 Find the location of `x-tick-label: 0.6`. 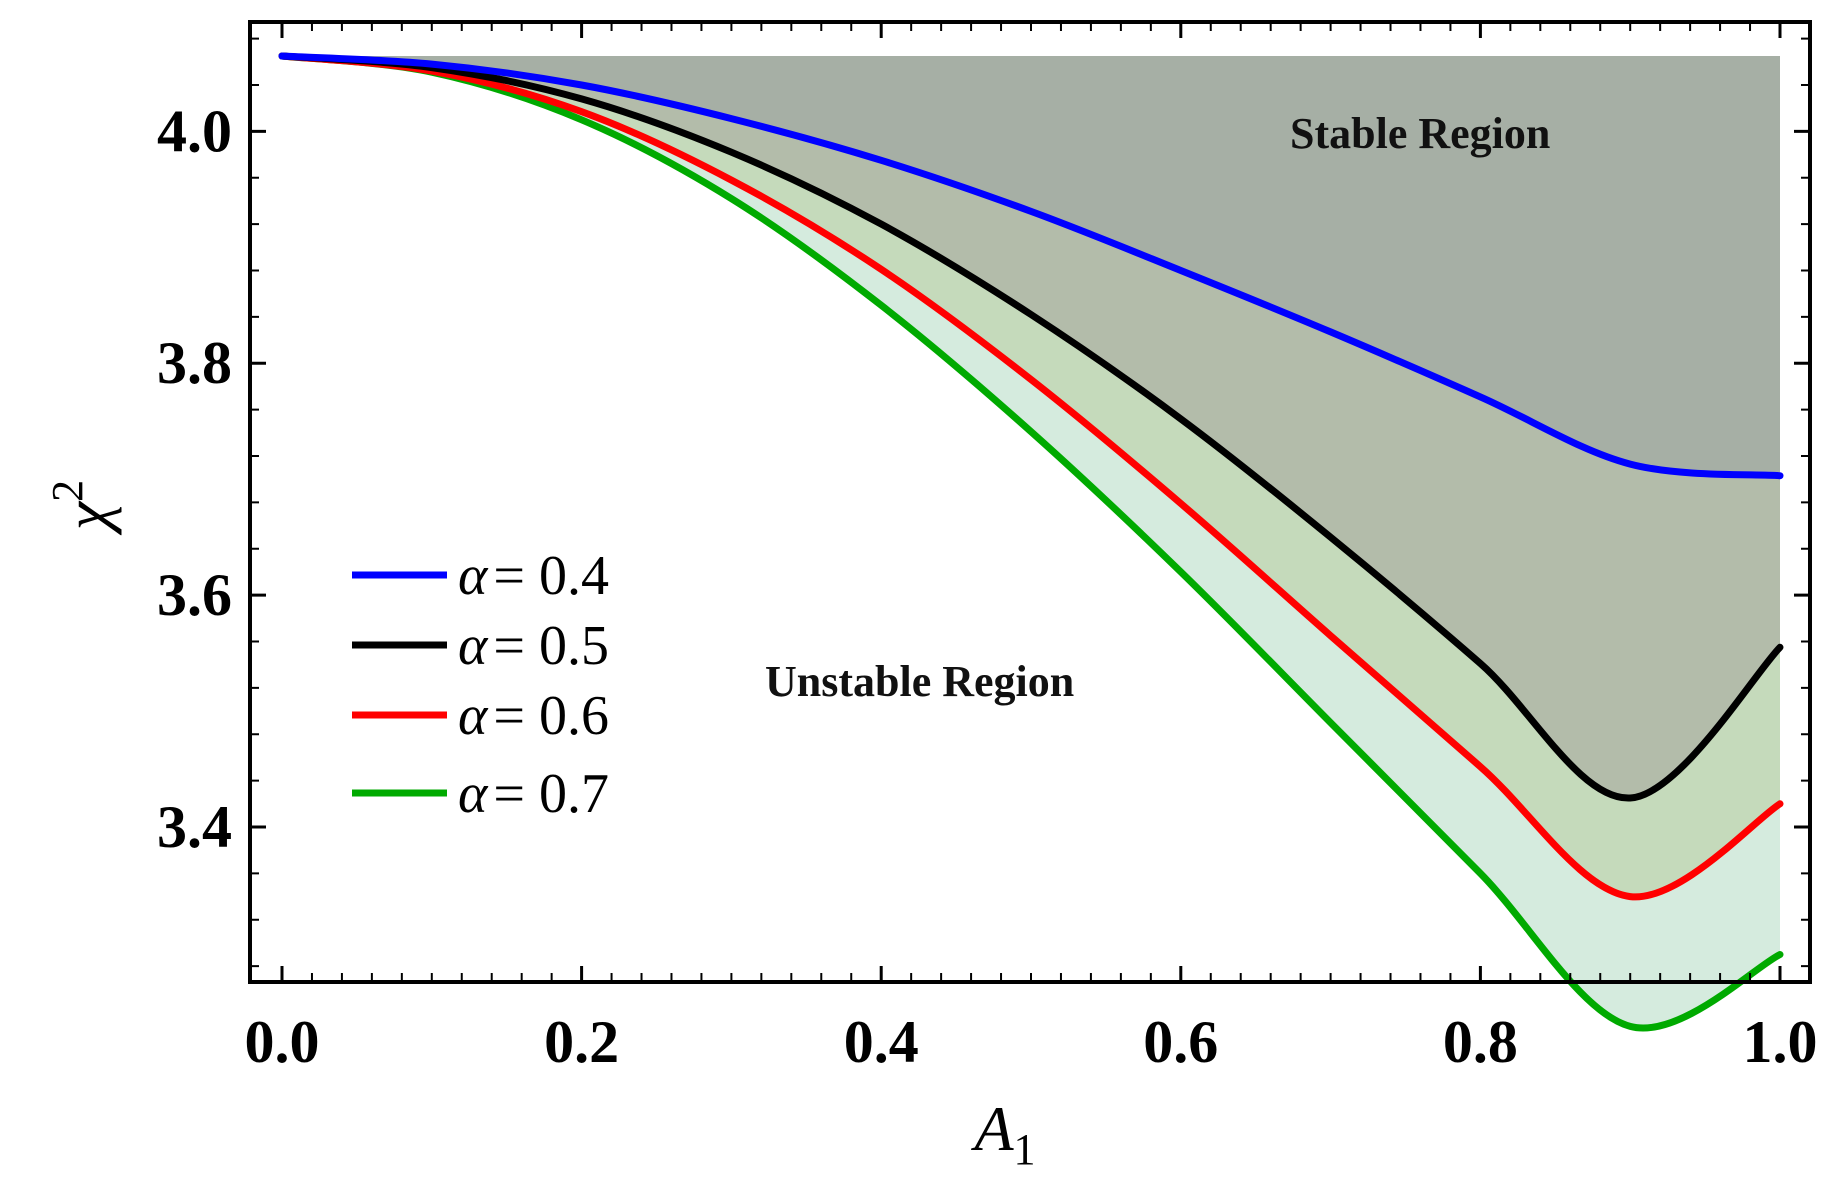

x-tick-label: 0.6 is located at coordinates (1180, 1042).